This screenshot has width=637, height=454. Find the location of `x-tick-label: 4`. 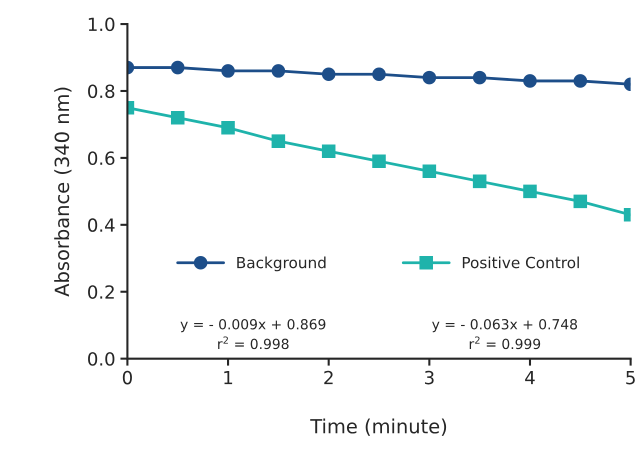

x-tick-label: 4 is located at coordinates (530, 377).